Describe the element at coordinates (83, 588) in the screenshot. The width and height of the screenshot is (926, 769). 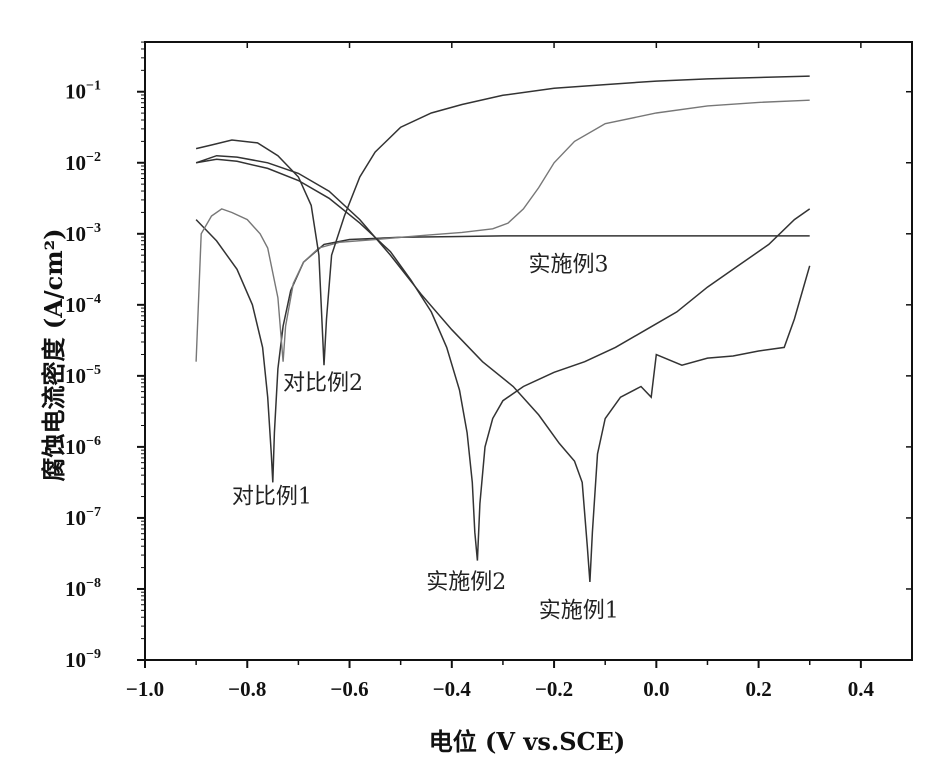
I see `y-tick-label: 10⁻⁸` at that location.